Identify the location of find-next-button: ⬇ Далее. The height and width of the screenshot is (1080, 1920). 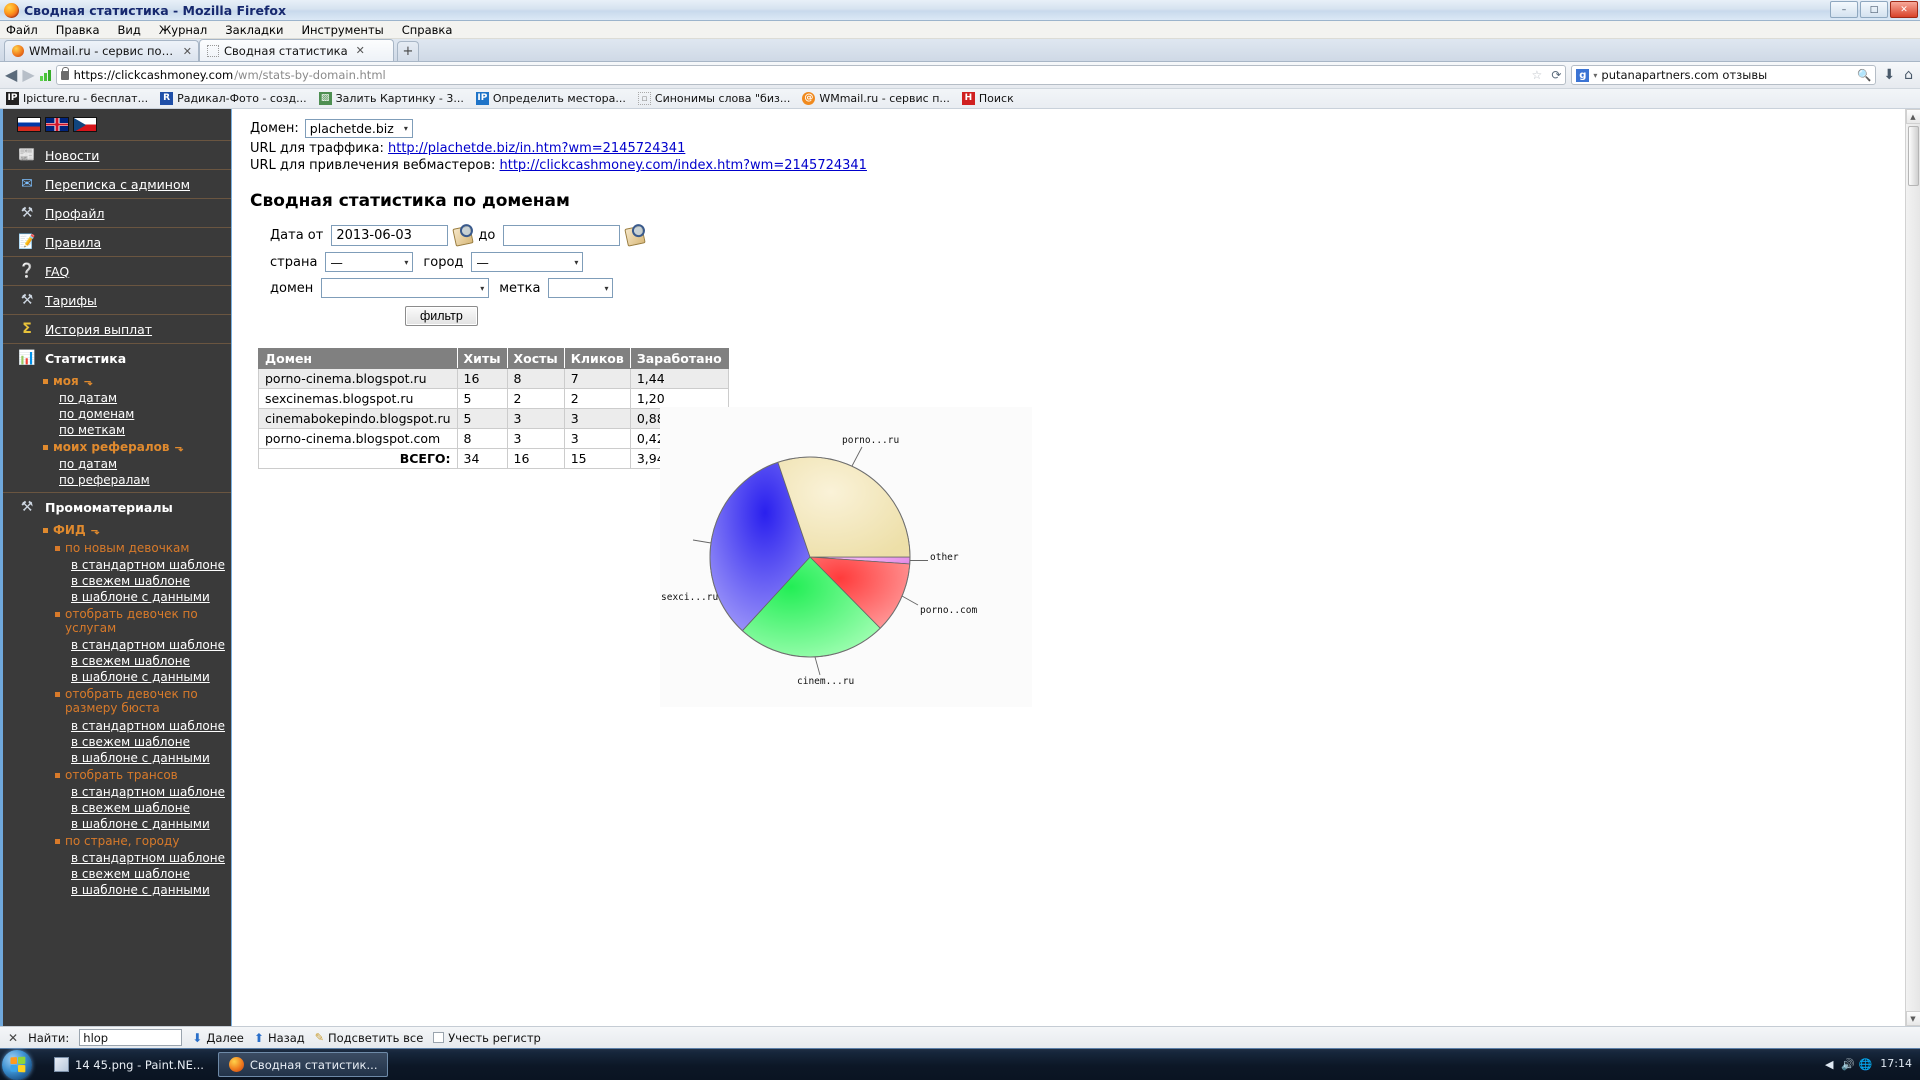
(218, 1038).